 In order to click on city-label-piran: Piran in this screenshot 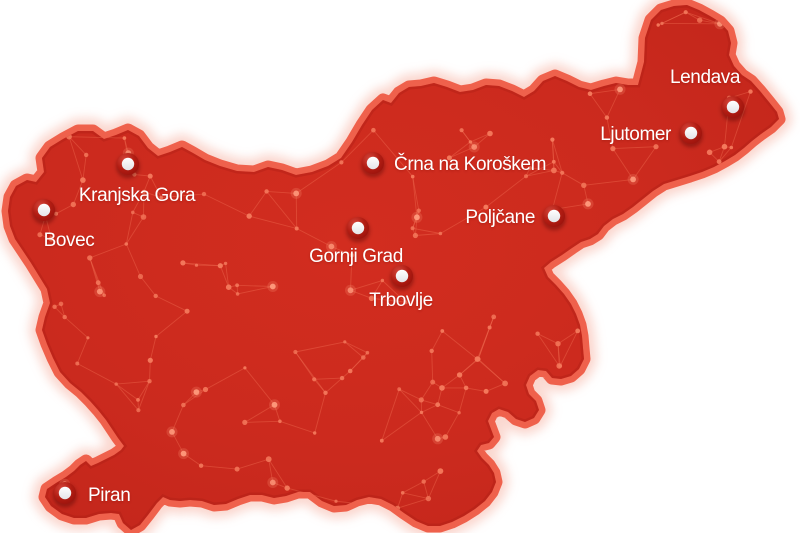, I will do `click(109, 495)`.